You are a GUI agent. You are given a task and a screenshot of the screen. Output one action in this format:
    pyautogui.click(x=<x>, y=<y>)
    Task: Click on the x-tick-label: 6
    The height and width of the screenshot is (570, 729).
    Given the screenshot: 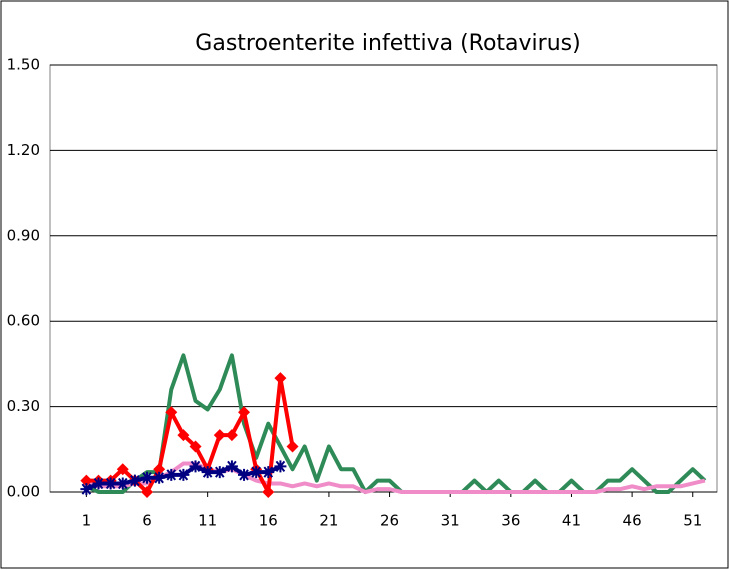 What is the action you would take?
    pyautogui.click(x=147, y=521)
    